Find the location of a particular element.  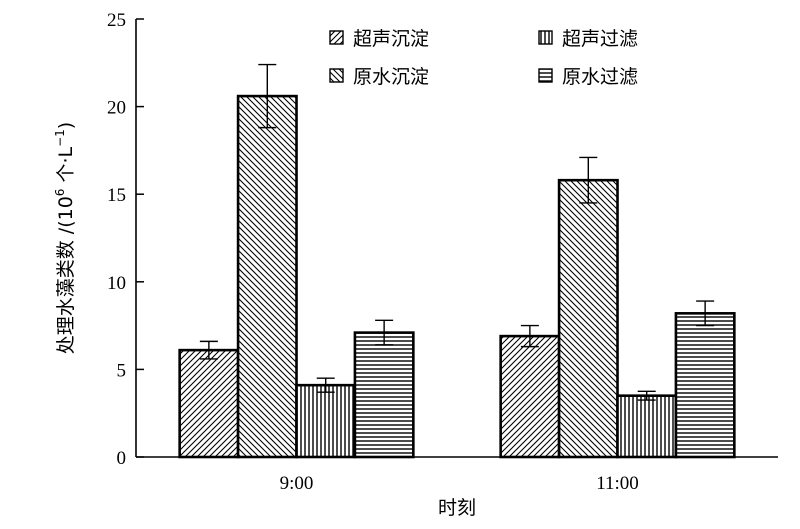

legend-item-2: 超声过滤 is located at coordinates (588, 39).